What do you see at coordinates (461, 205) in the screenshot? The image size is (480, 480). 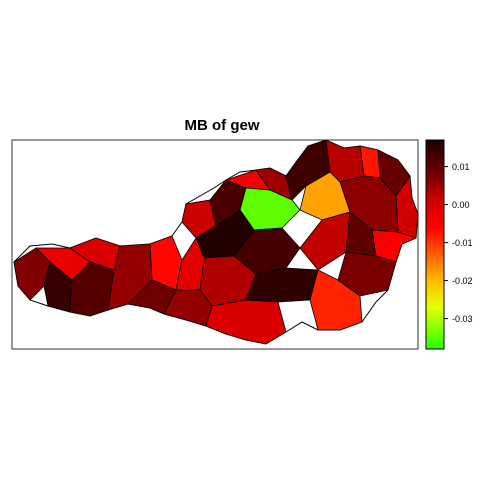 I see `legend-tick-label: 0.00` at bounding box center [461, 205].